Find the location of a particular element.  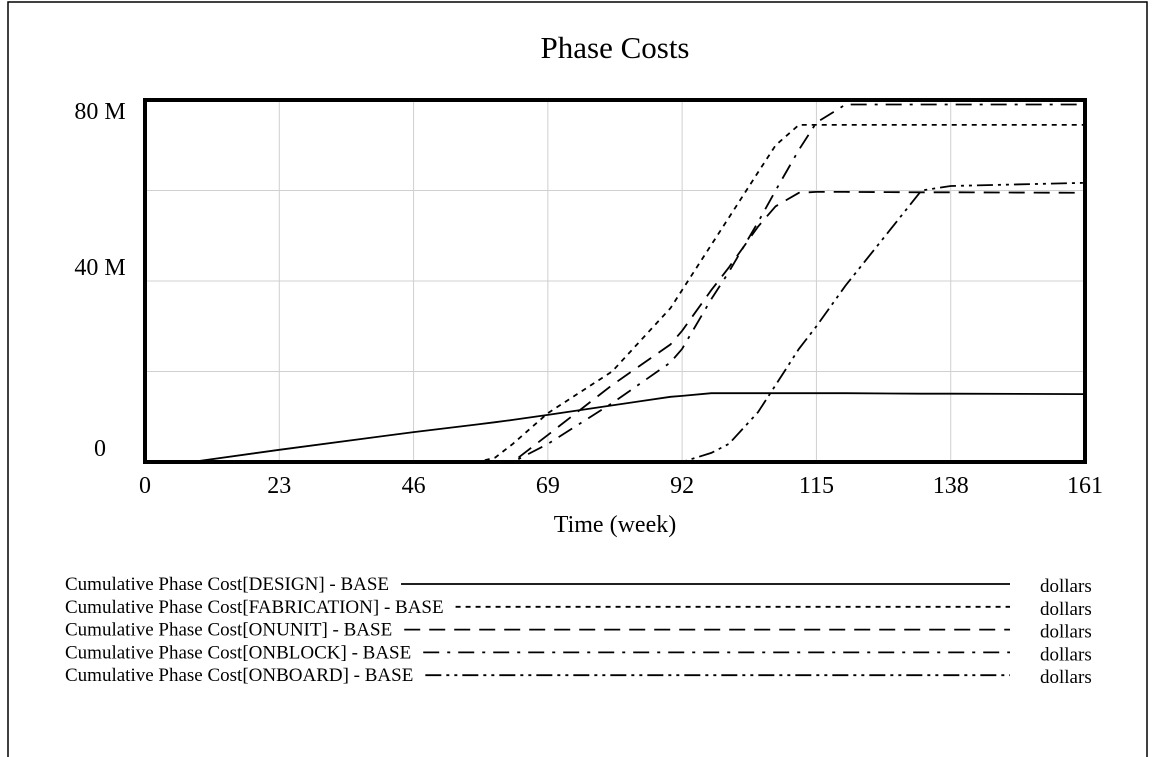

x-tick-label: 0 is located at coordinates (145, 486).